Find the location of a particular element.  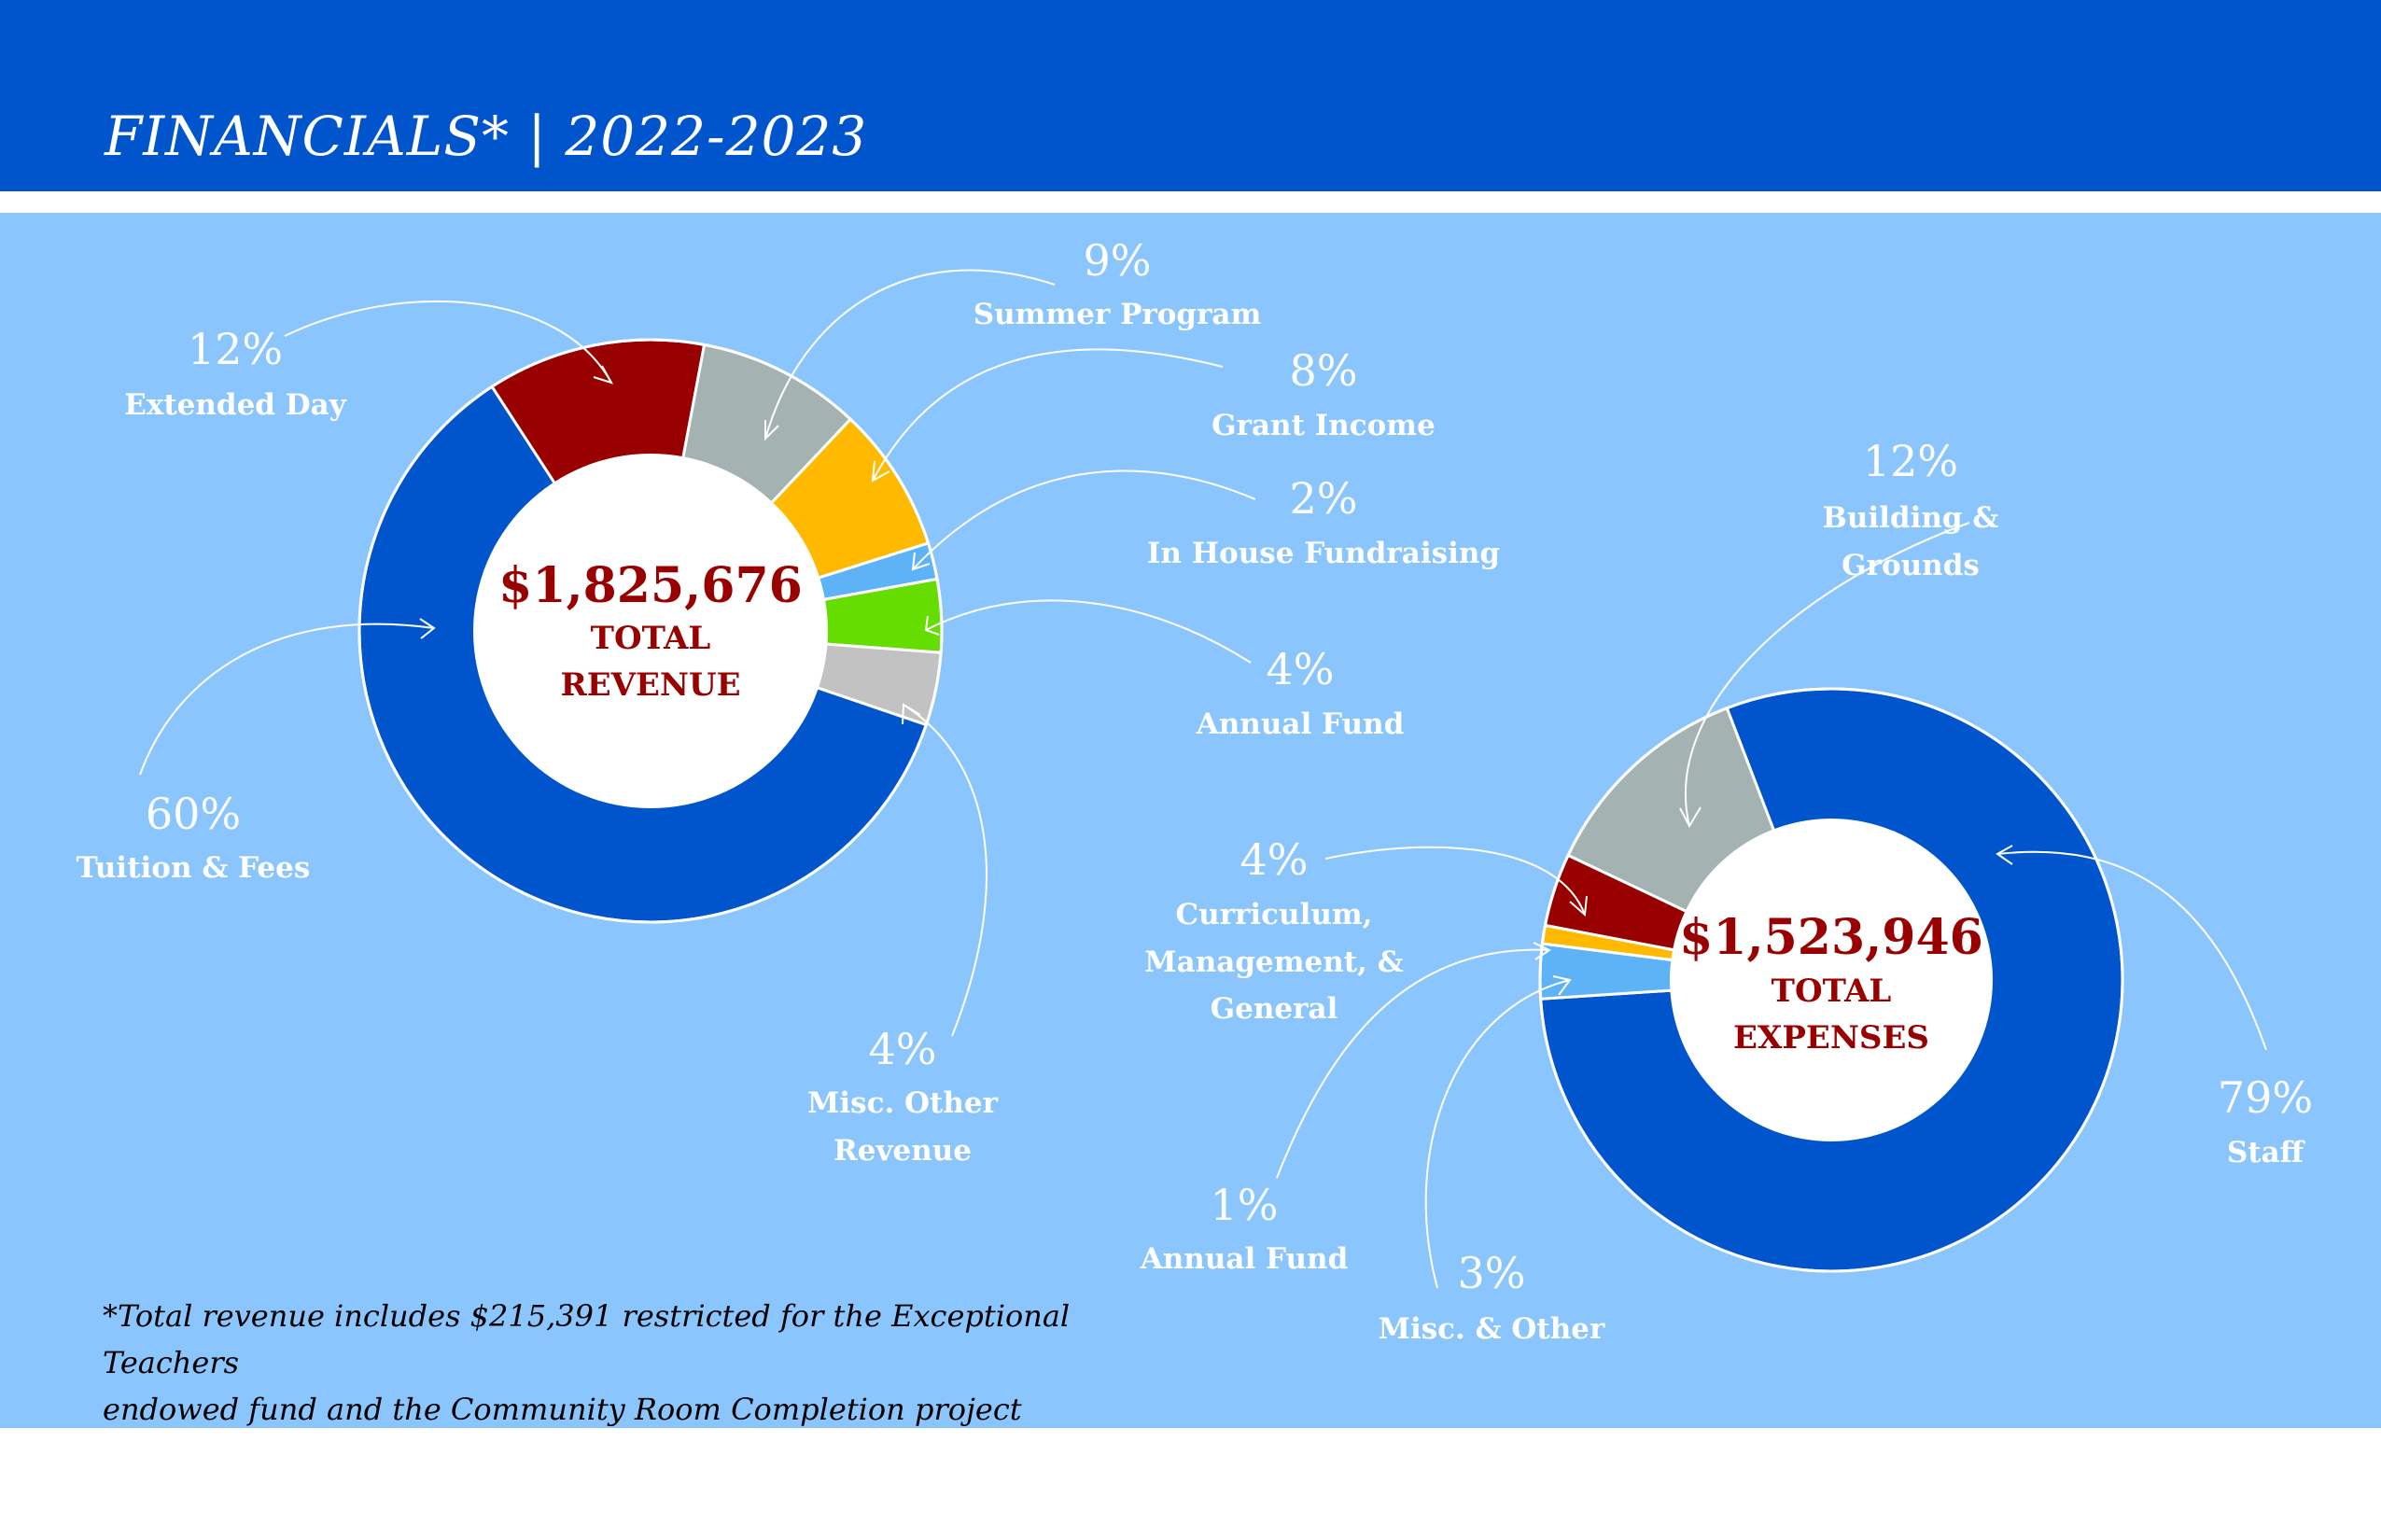

expenses-building-grounds-pct: 12% is located at coordinates (1910, 461).